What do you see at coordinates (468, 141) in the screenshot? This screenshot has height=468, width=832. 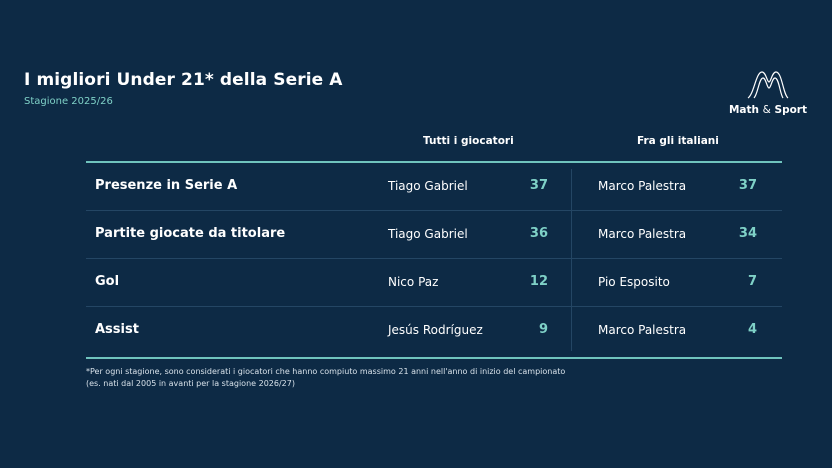 I see `column-header-all-players: Tutti i giocatori` at bounding box center [468, 141].